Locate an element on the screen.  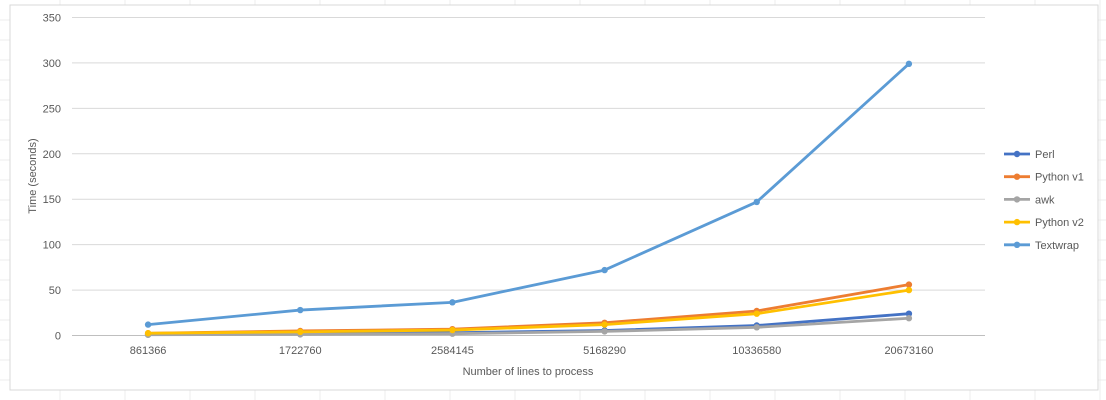
legend-item-awk: awk is located at coordinates (1029, 200).